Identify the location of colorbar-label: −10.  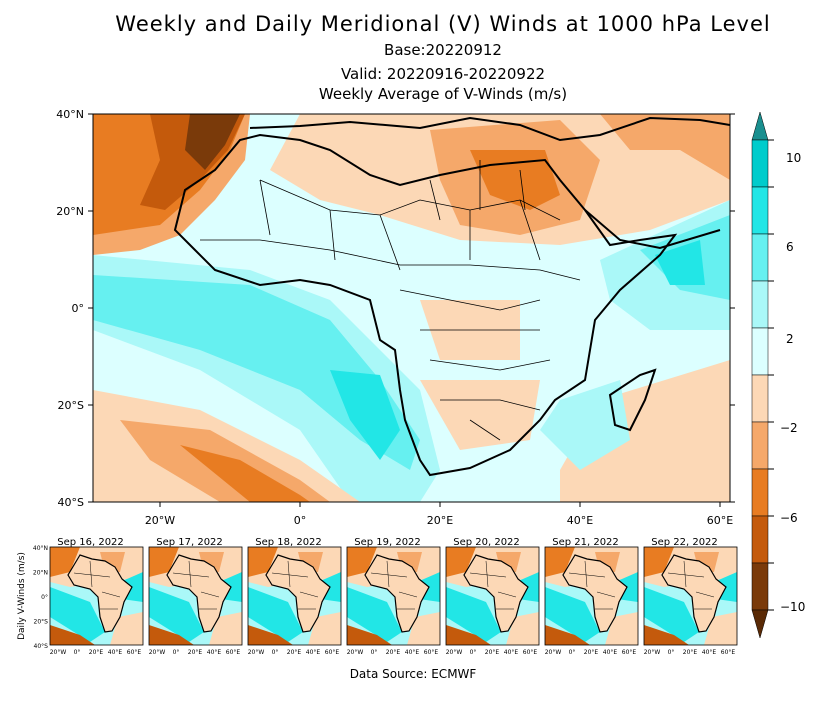
(792, 607).